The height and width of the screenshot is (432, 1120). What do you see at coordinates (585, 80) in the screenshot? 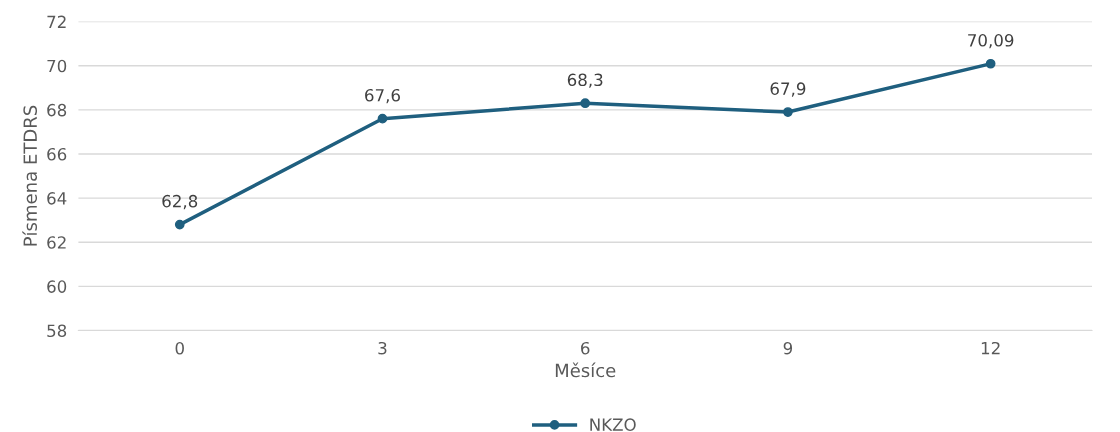
I see `data-label: 68,3` at bounding box center [585, 80].